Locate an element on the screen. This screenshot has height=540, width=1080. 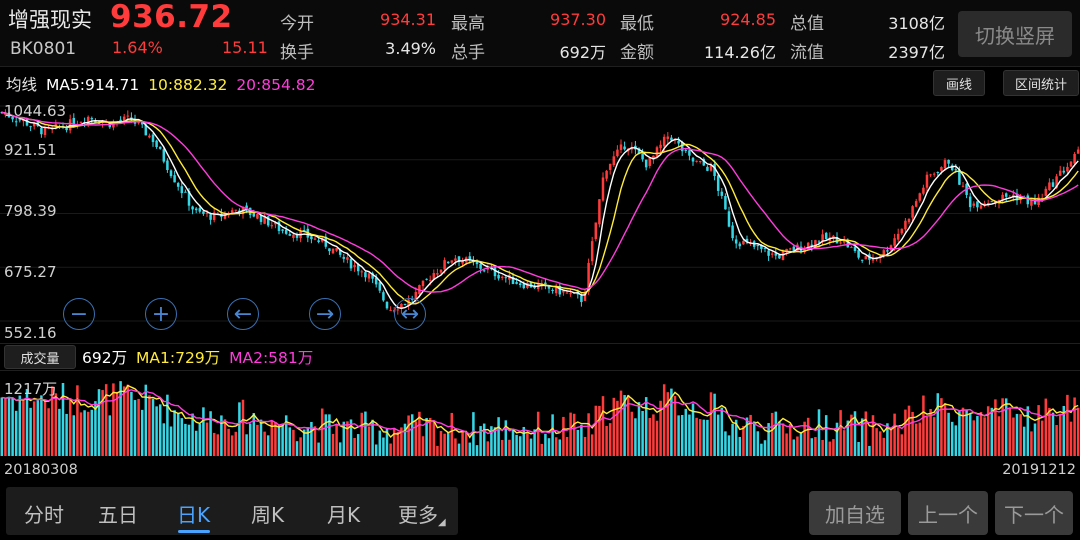
stat-label: 流值 is located at coordinates (807, 53).